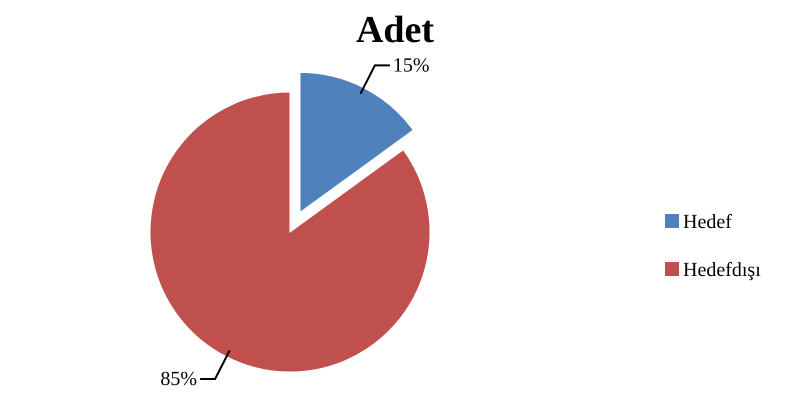 The image size is (789, 412). Describe the element at coordinates (179, 379) in the screenshot. I see `data-label: 85%` at that location.